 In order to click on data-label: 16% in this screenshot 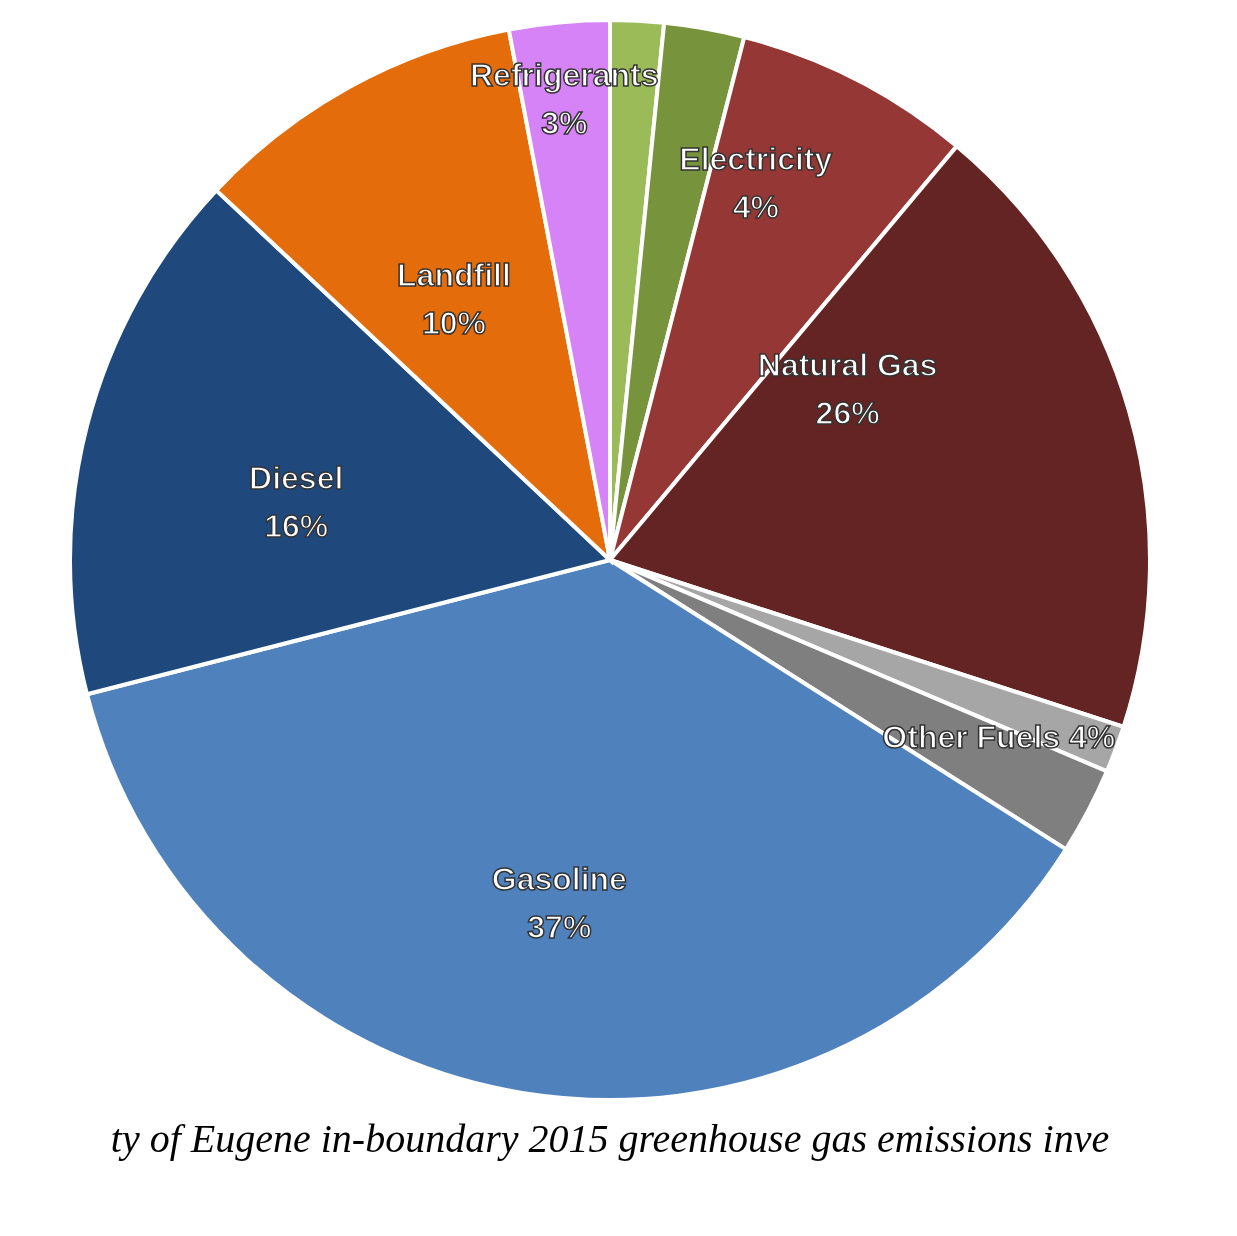, I will do `click(296, 526)`.